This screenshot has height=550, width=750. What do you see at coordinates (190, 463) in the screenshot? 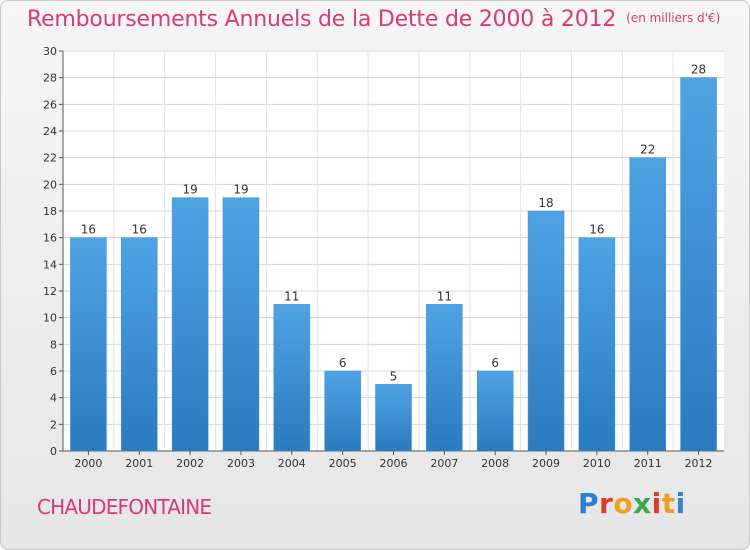
I see `x-tick-label: 2002` at bounding box center [190, 463].